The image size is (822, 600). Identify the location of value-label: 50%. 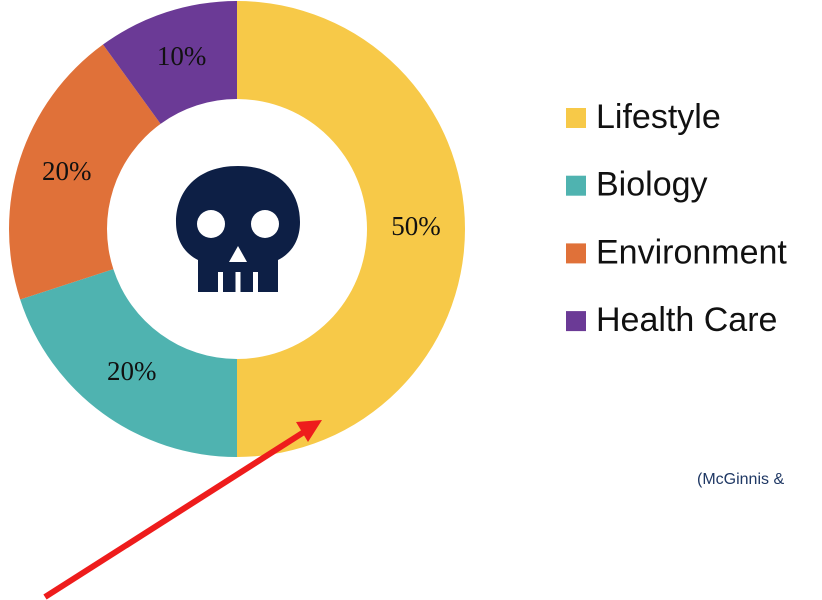
(416, 226).